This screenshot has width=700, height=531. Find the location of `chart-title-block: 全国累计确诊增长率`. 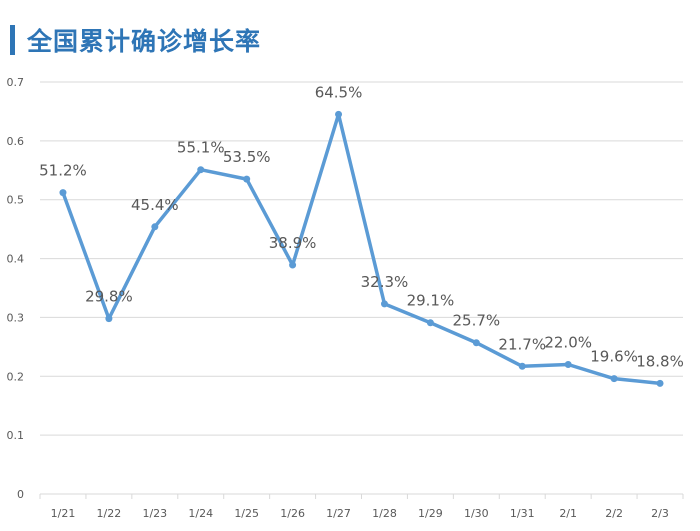

chart-title-block: 全国累计确诊增长率 is located at coordinates (135, 40).